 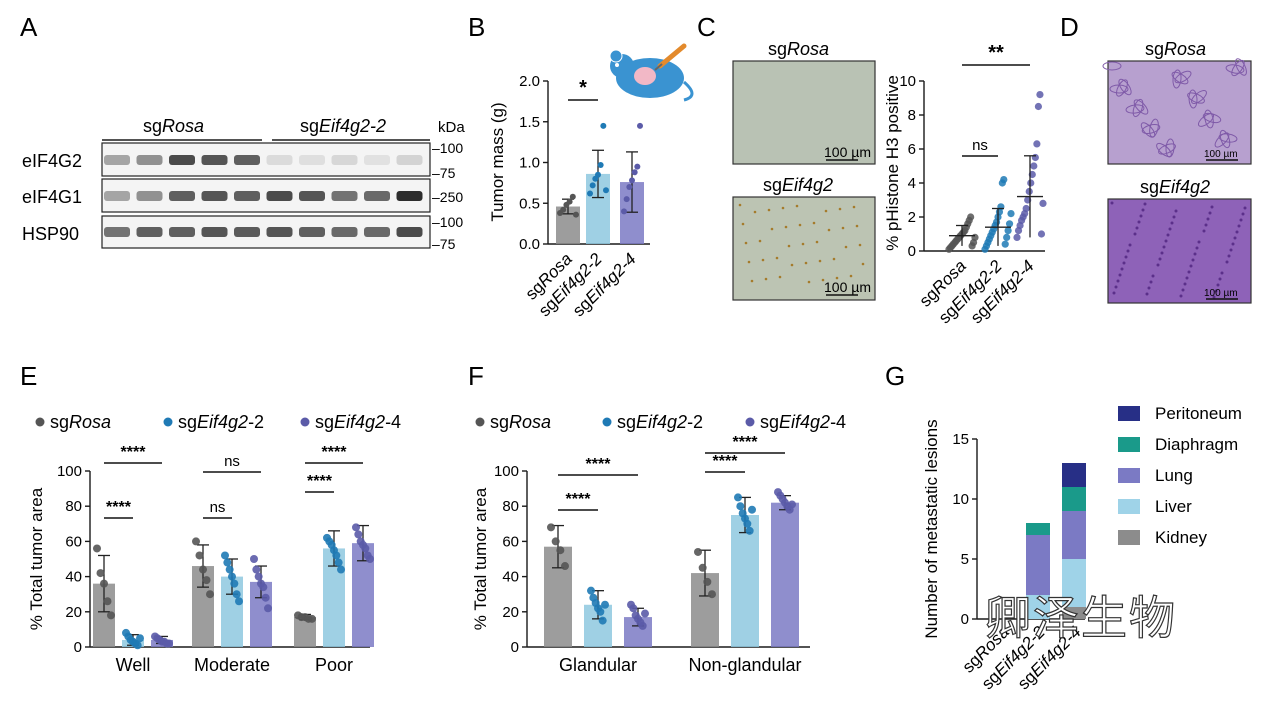 I want to click on panel-label-g: G, so click(x=895, y=376).